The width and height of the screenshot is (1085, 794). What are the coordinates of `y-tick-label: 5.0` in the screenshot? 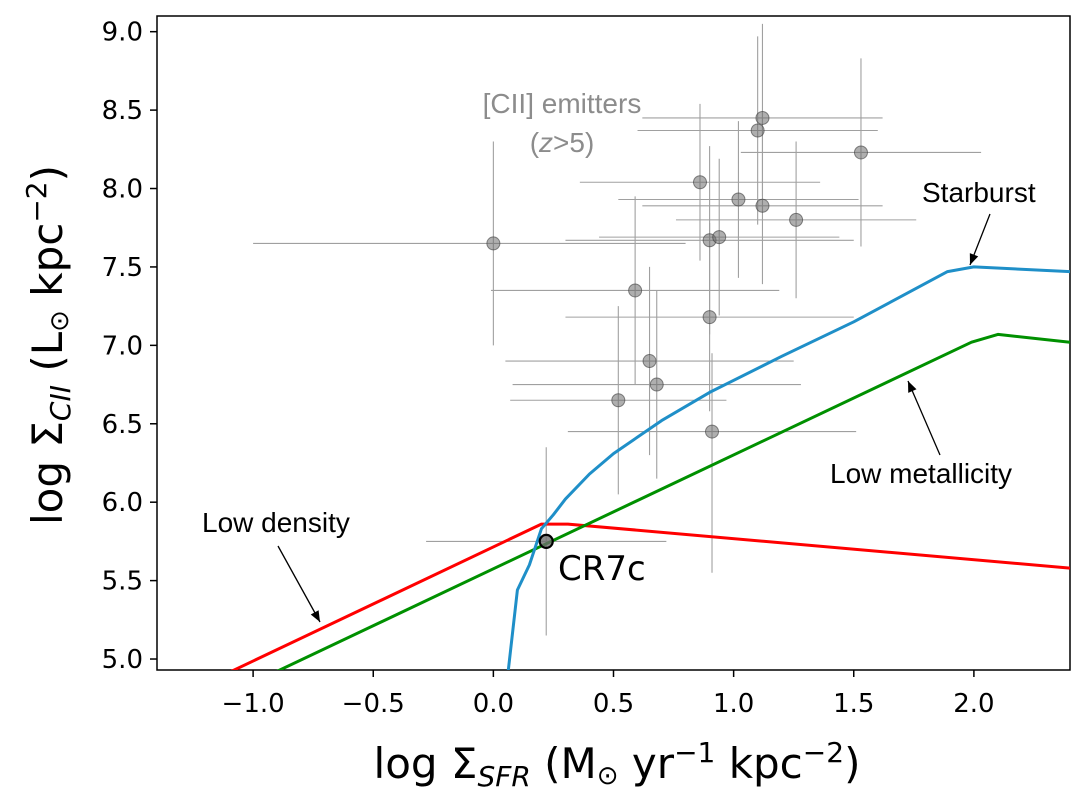 It's located at (122, 660).